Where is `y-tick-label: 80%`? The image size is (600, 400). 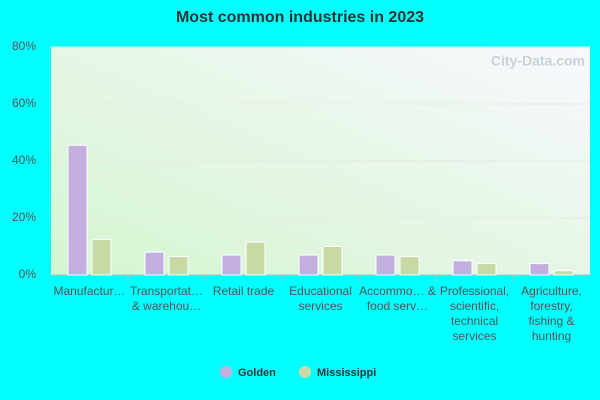 y-tick-label: 80% is located at coordinates (24, 46).